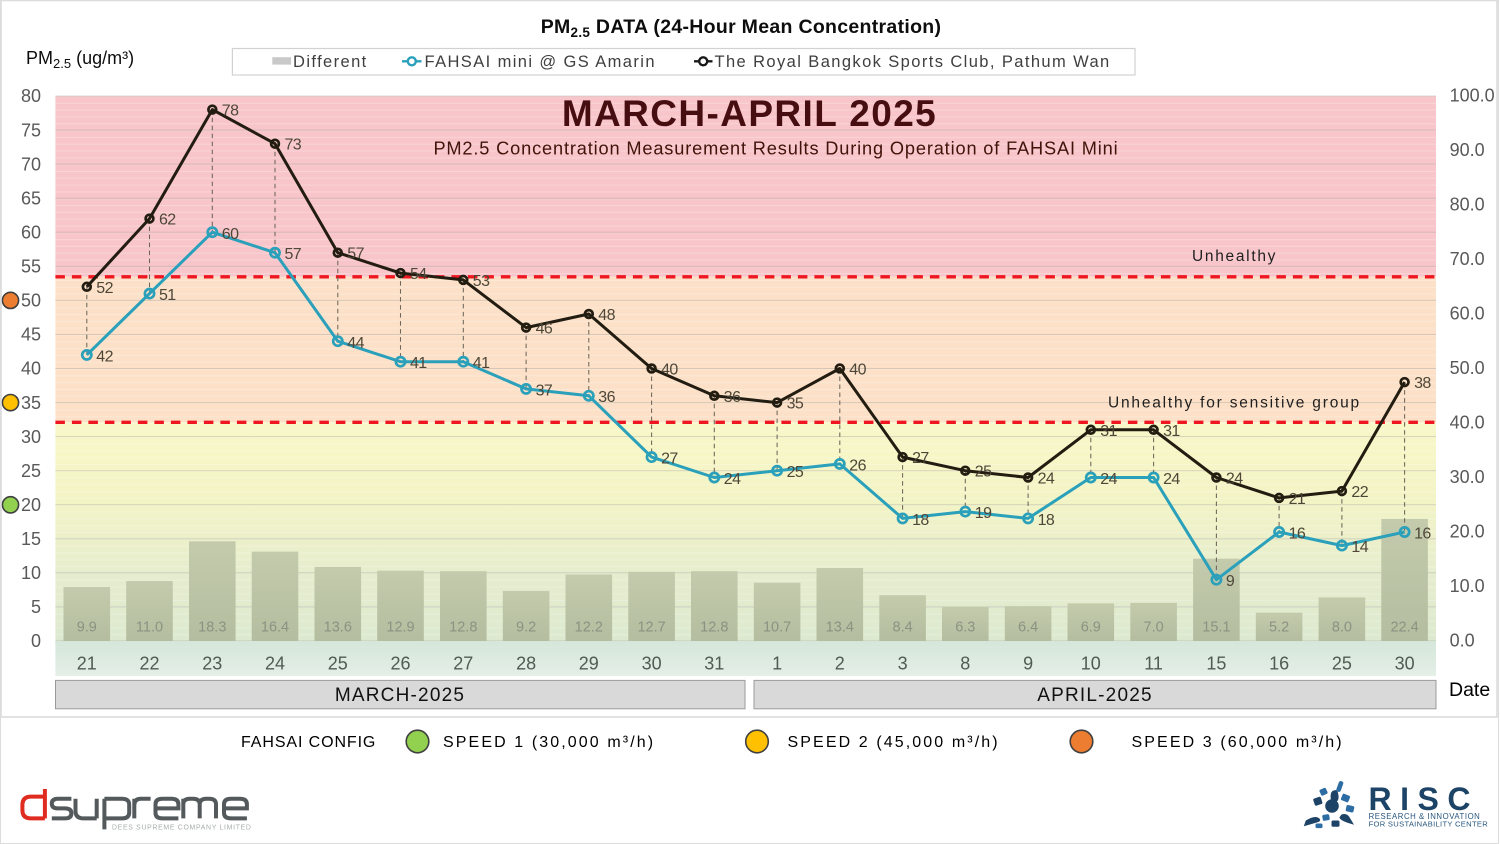 This screenshot has width=1500, height=844. I want to click on svg-text: 12.7, so click(651, 628).